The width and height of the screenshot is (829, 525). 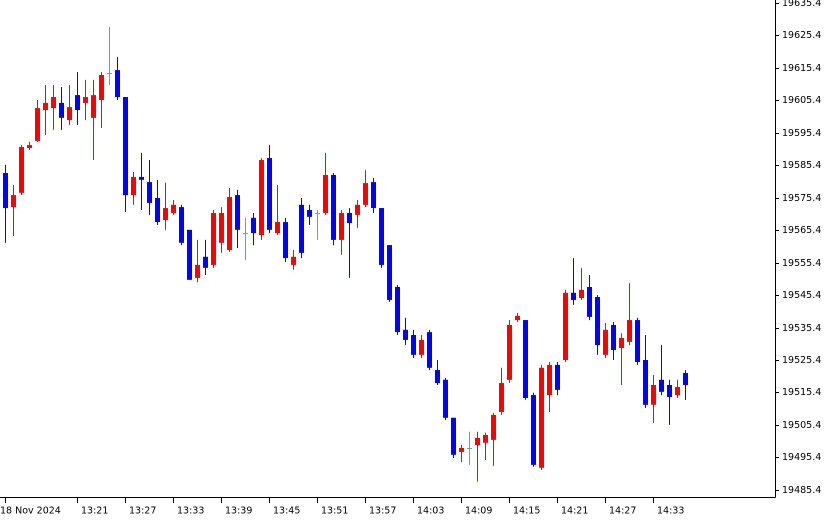 What do you see at coordinates (382, 511) in the screenshot?
I see `x-tick-label: 13:57` at bounding box center [382, 511].